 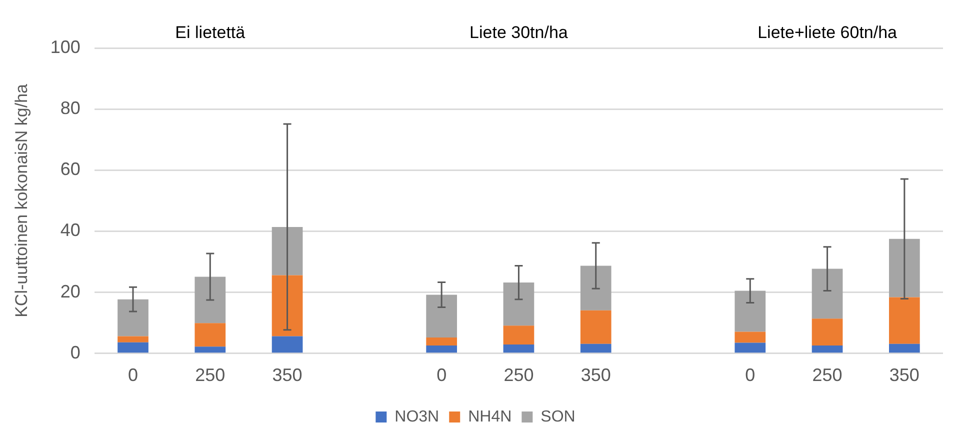 I want to click on legend-label: SON, so click(x=558, y=417).